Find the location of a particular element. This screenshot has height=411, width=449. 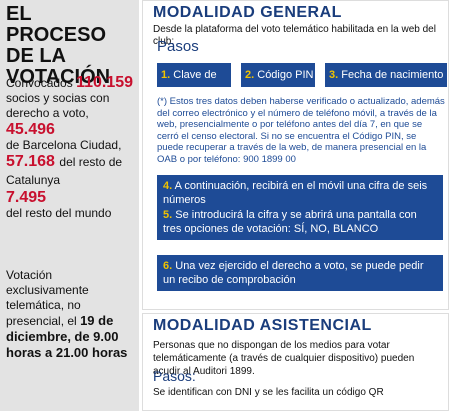

step-number: 1. is located at coordinates (166, 75).